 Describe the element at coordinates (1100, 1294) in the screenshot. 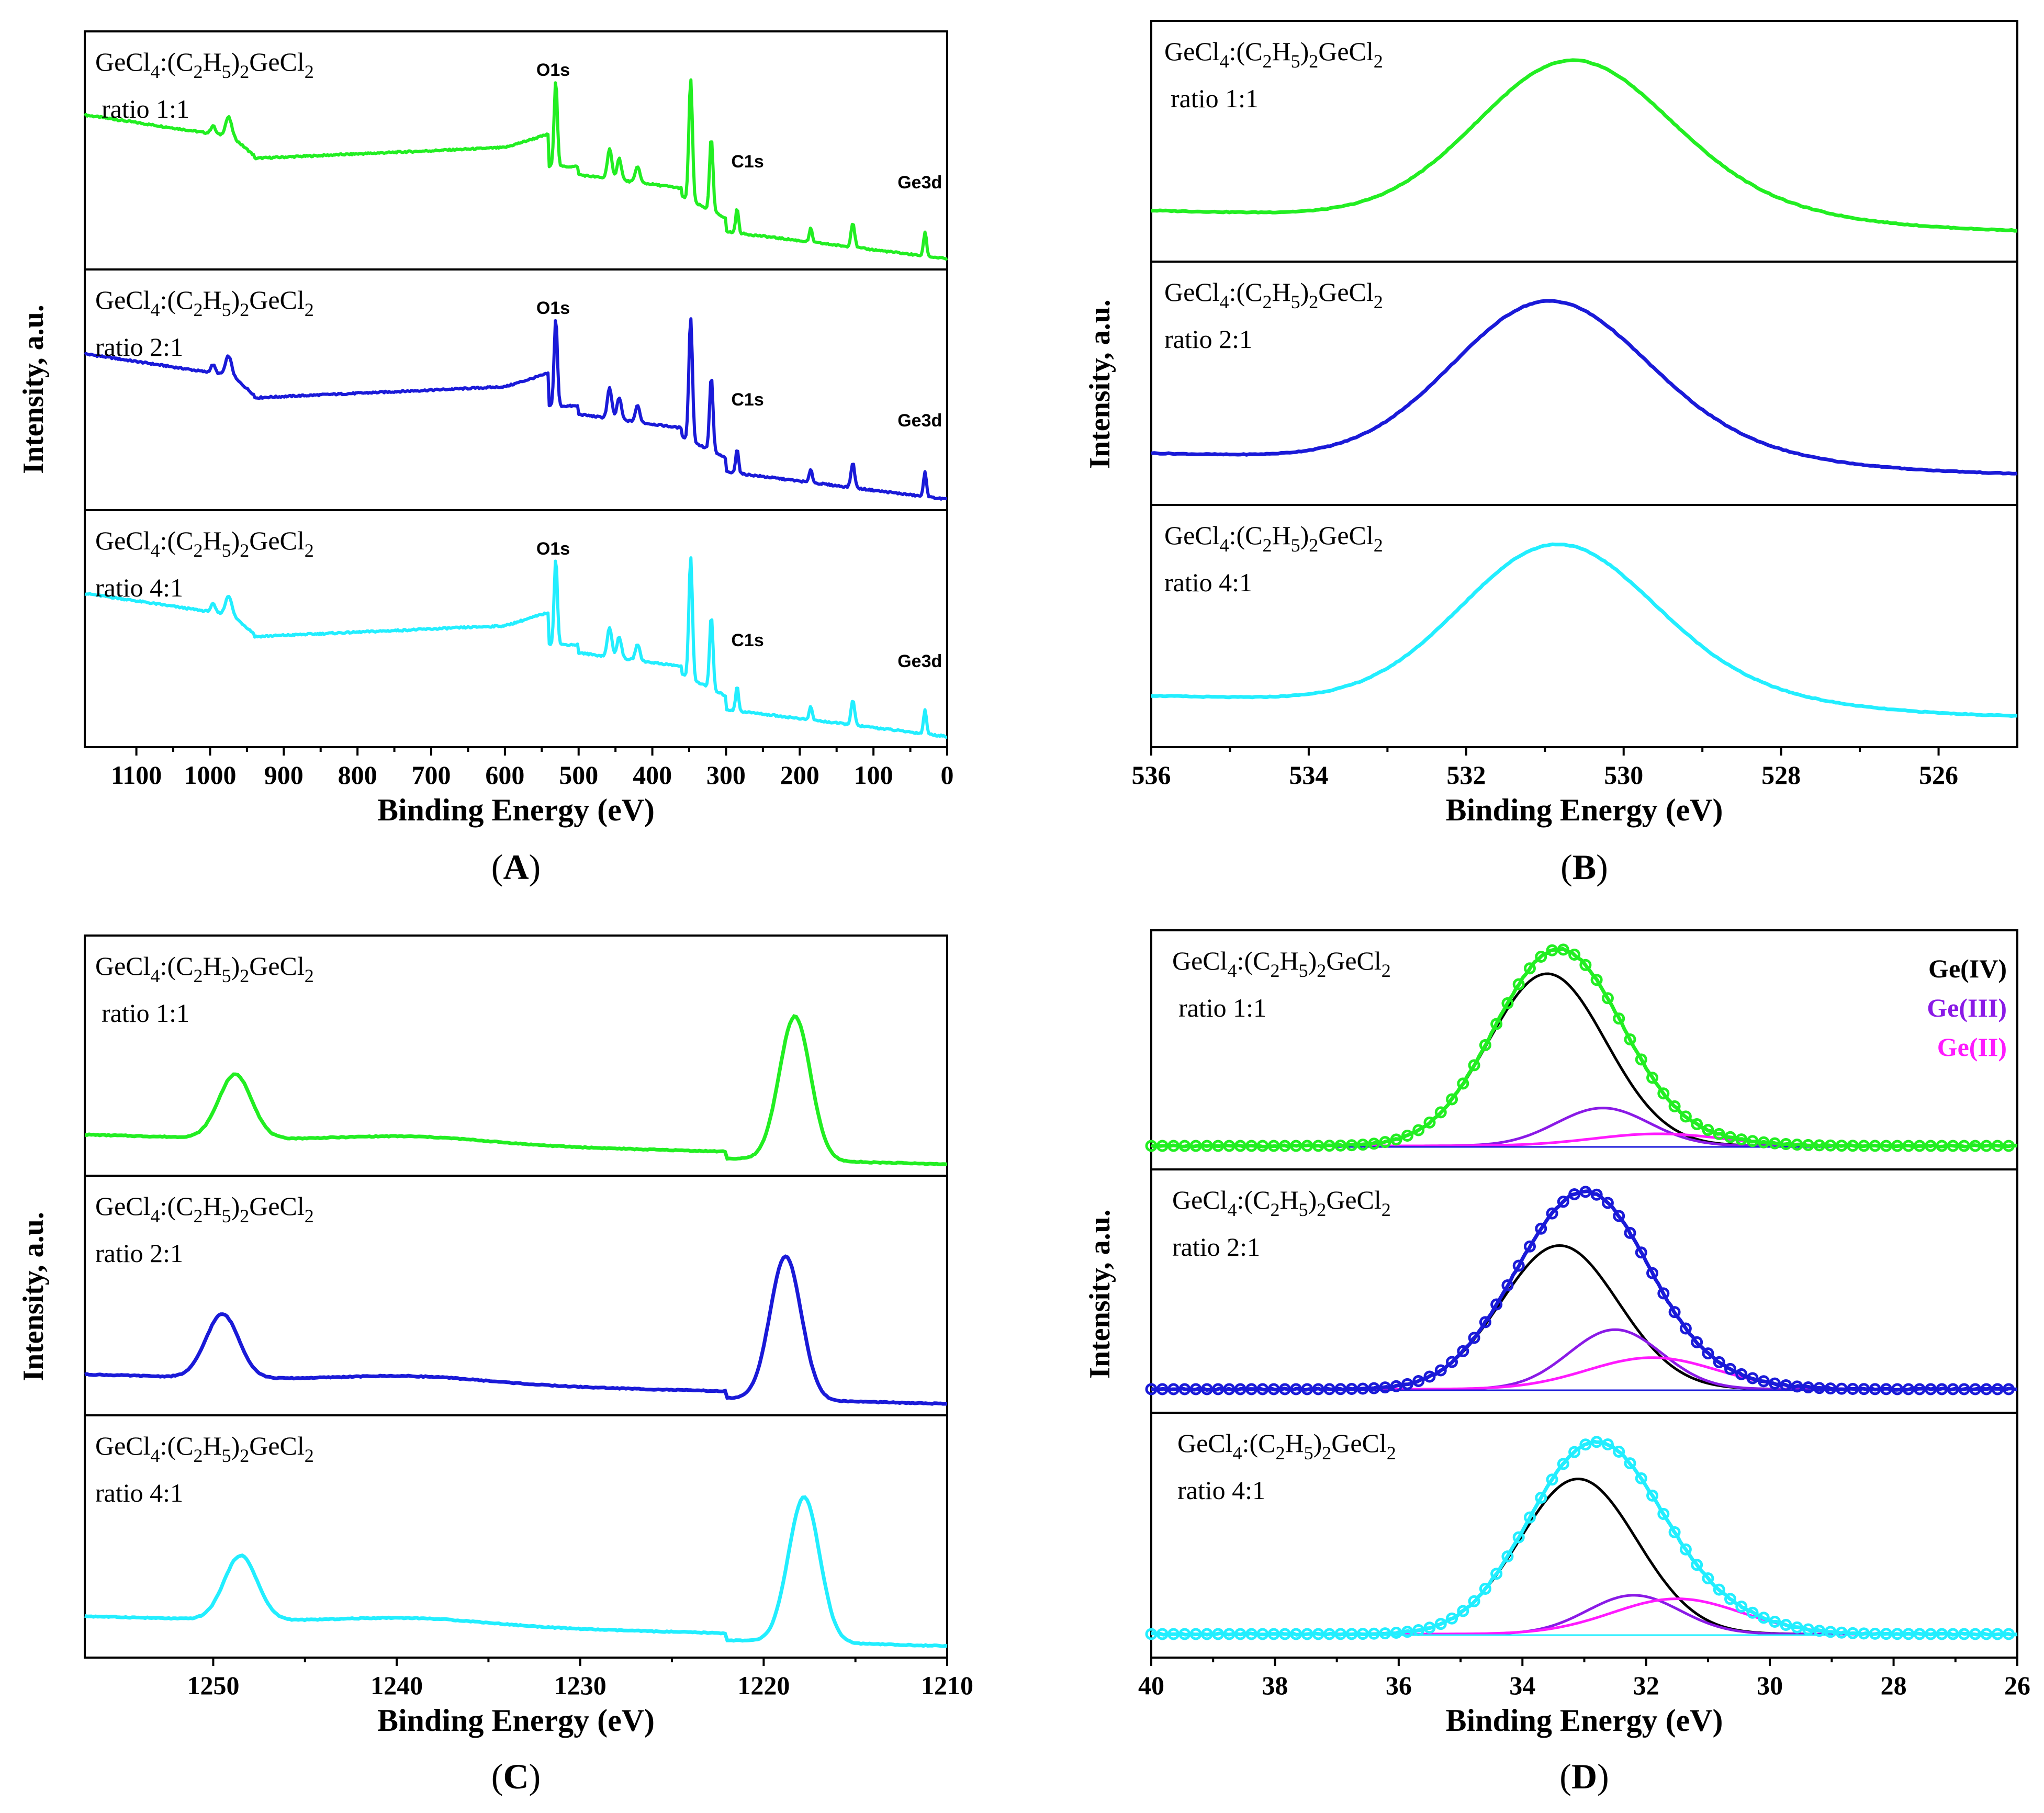

I see `y-axis-title: Intensity, a.u.` at that location.